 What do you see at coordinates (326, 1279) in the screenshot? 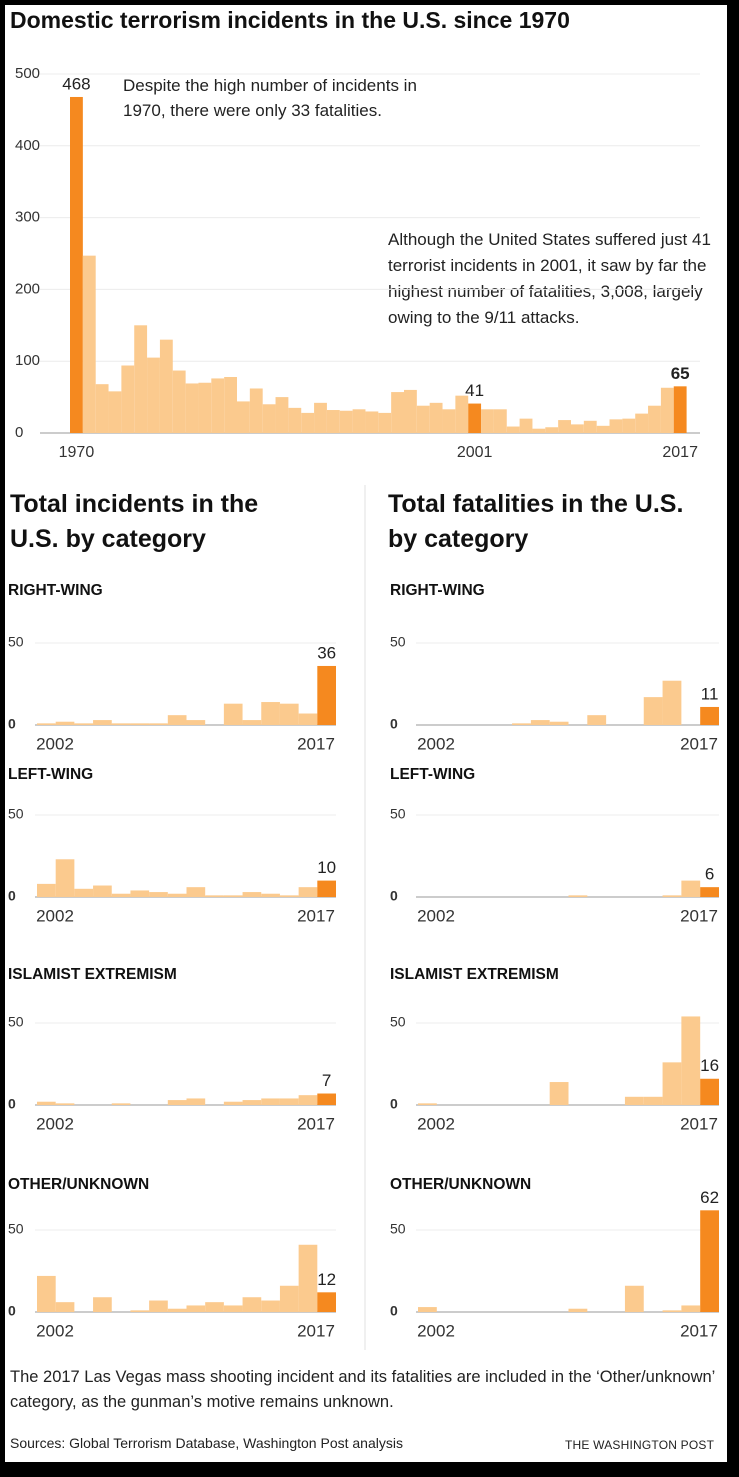
I see `data-label: 12` at bounding box center [326, 1279].